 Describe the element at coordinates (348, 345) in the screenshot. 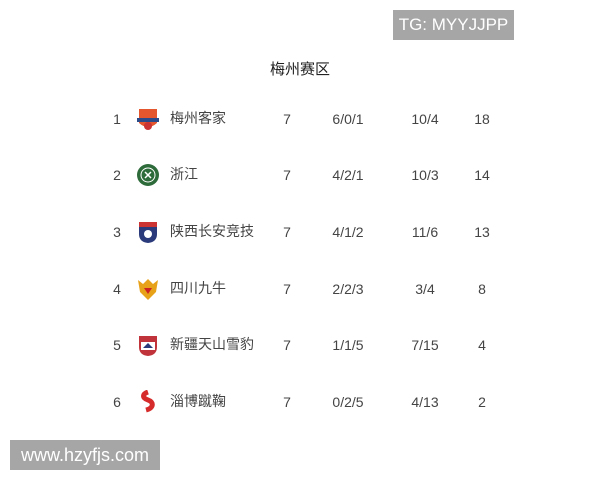

I see `win-draw-loss: 1/1/5` at that location.